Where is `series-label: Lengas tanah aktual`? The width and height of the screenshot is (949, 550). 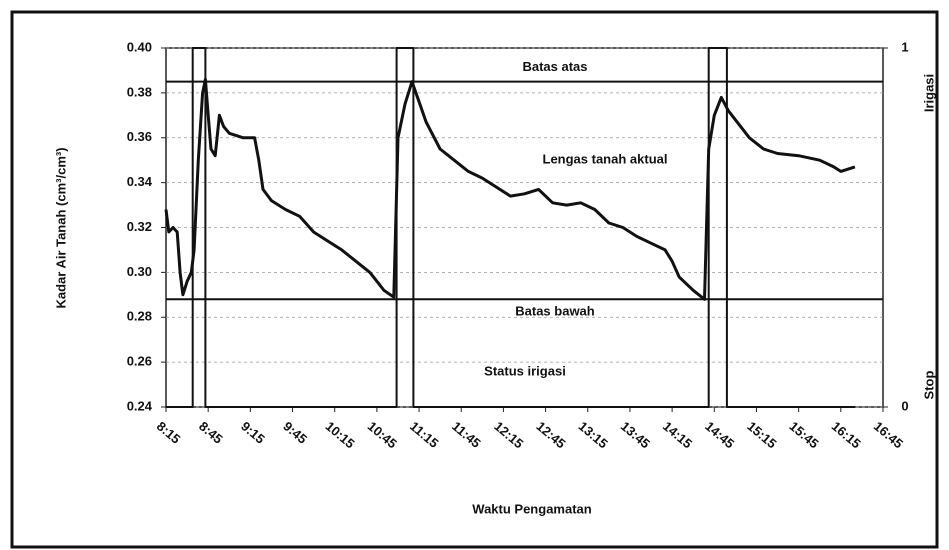 series-label: Lengas tanah aktual is located at coordinates (605, 158).